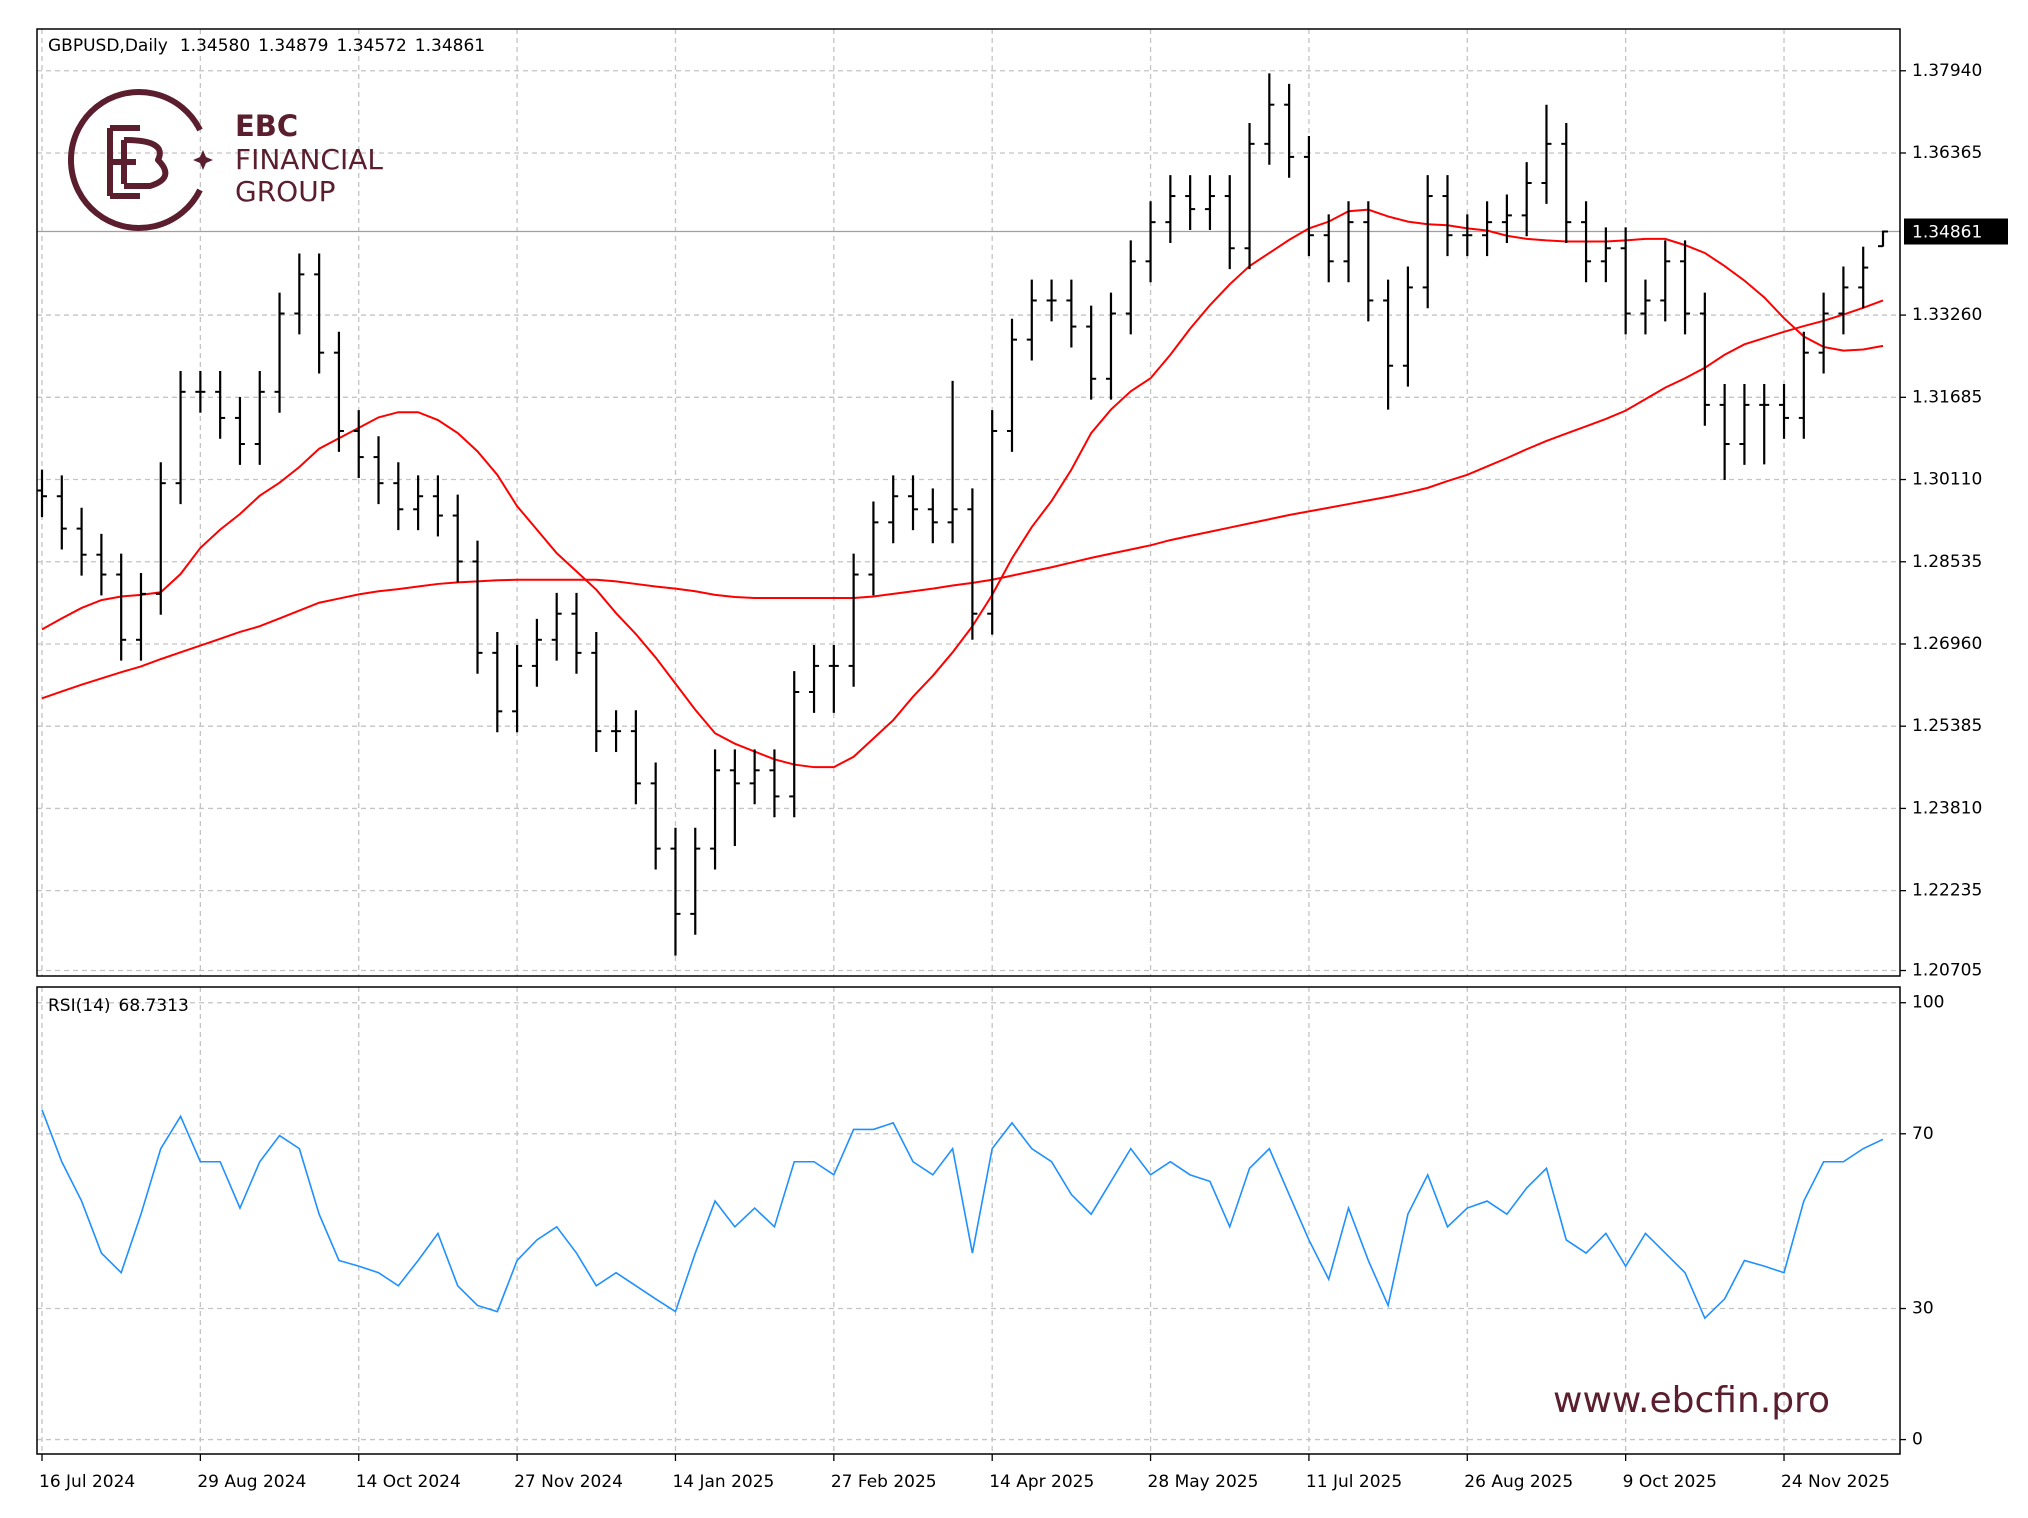  I want to click on x-tick-label: 24 Nov 2025, so click(1835, 1482).